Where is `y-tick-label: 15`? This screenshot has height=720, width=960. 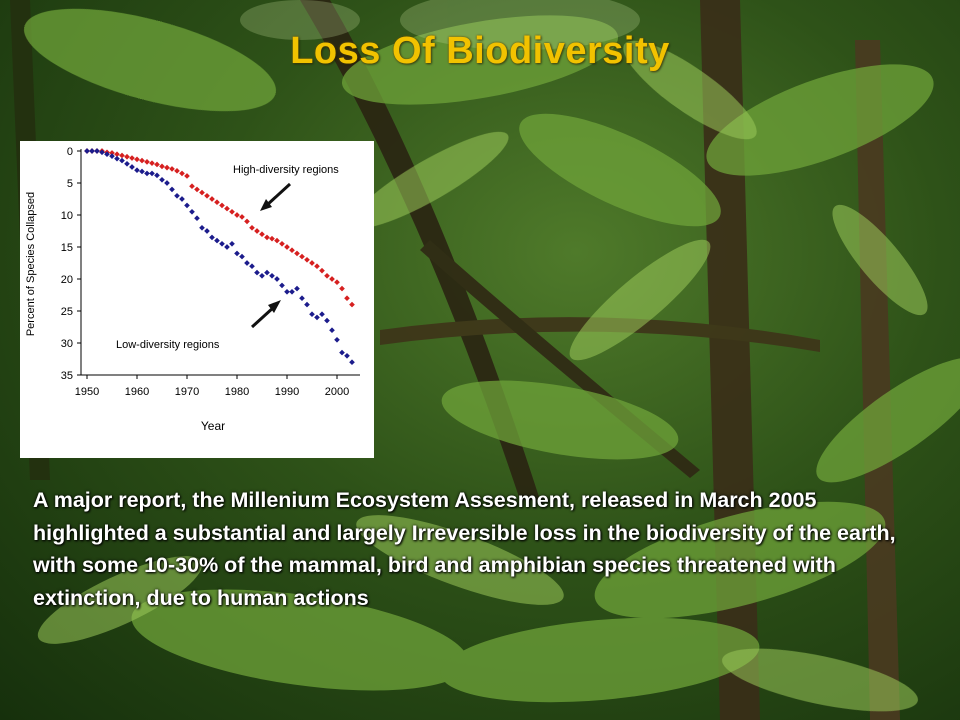
y-tick-label: 15 is located at coordinates (67, 248).